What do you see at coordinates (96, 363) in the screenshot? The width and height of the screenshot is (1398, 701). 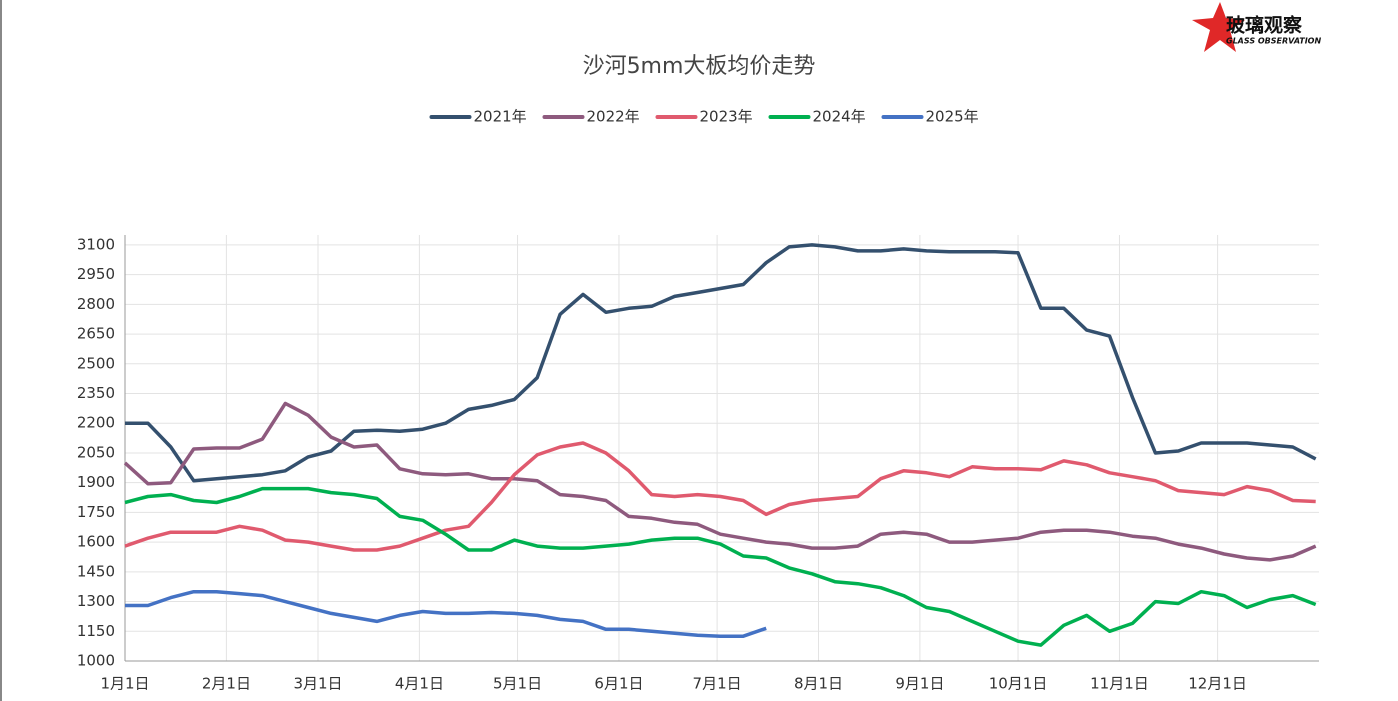 I see `y-tick-label: 2500` at bounding box center [96, 363].